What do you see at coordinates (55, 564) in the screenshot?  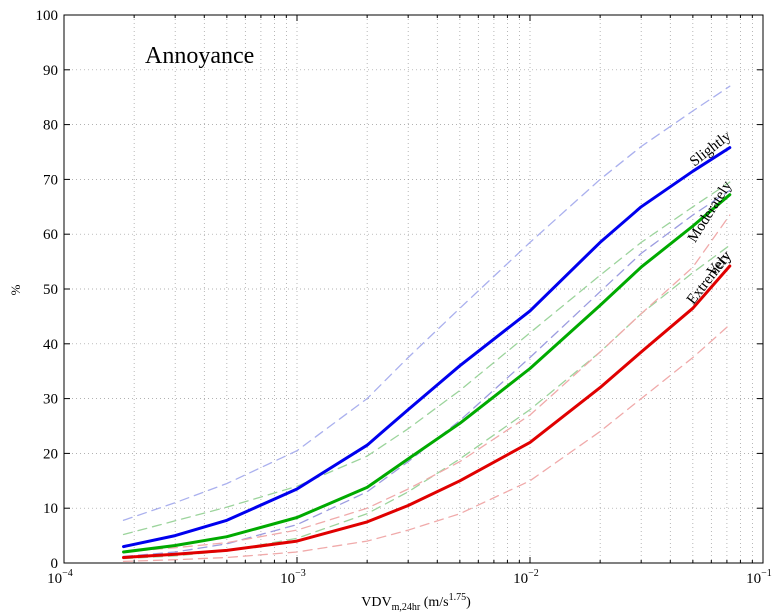 I see `y-tick-label: 0` at bounding box center [55, 564].